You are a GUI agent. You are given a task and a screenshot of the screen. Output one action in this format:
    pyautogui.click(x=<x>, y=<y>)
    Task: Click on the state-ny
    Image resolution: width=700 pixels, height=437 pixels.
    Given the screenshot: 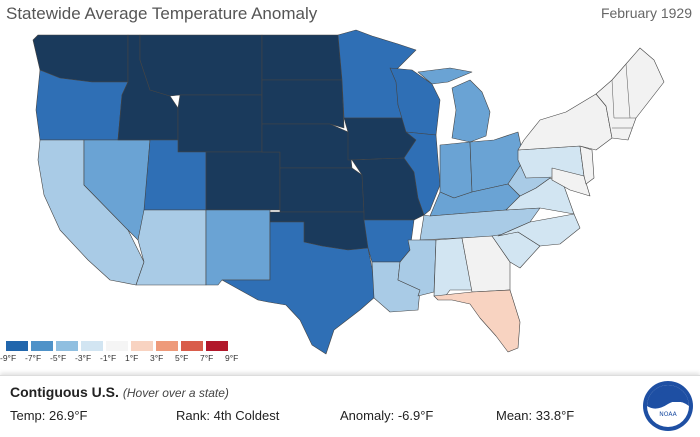 What is the action you would take?
    pyautogui.click(x=565, y=122)
    